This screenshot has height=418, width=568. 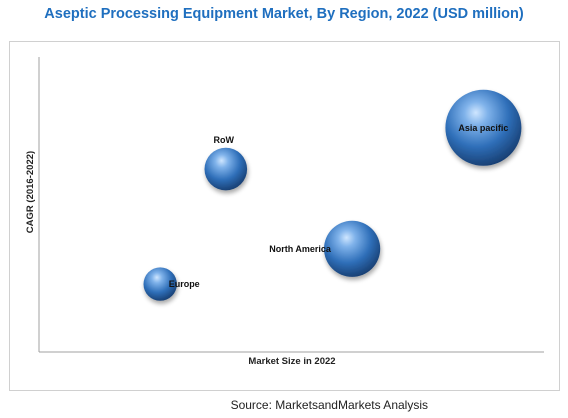 What do you see at coordinates (30, 192) in the screenshot?
I see `y-axis-label: CAGR (2016-2022)` at bounding box center [30, 192].